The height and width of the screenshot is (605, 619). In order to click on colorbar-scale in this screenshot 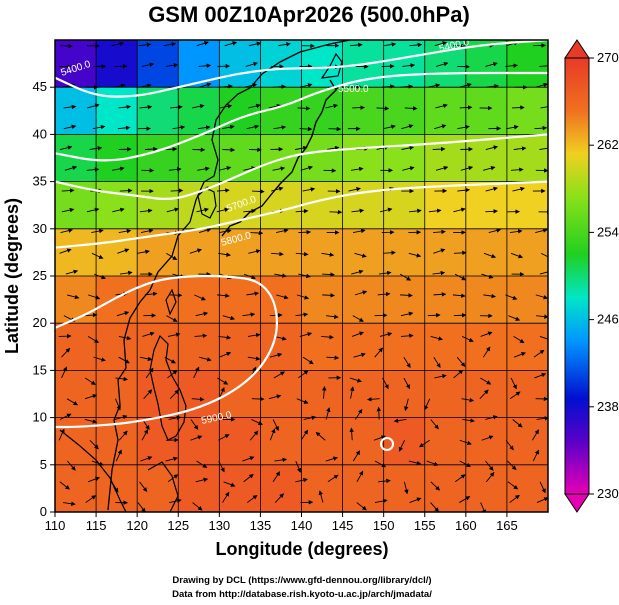, I will do `click(577, 276)`.